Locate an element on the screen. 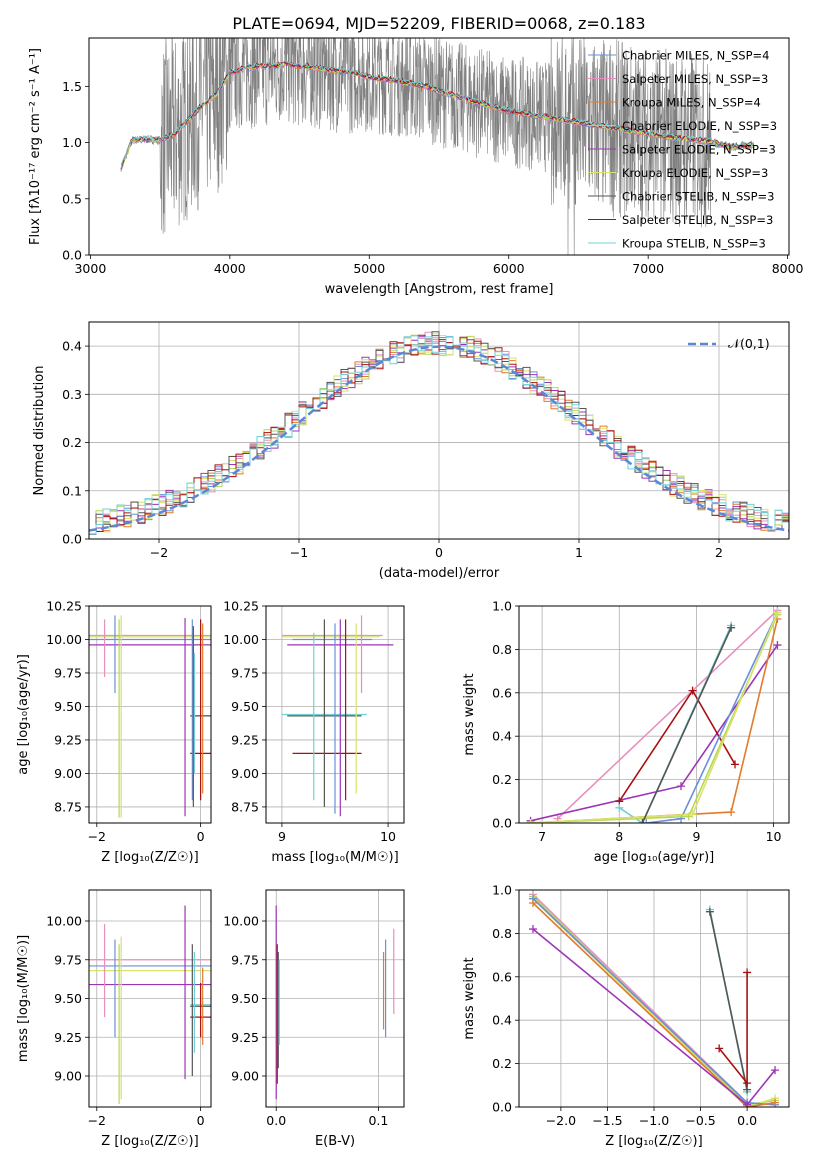  y-tick-label: 0.1 is located at coordinates (72, 490).